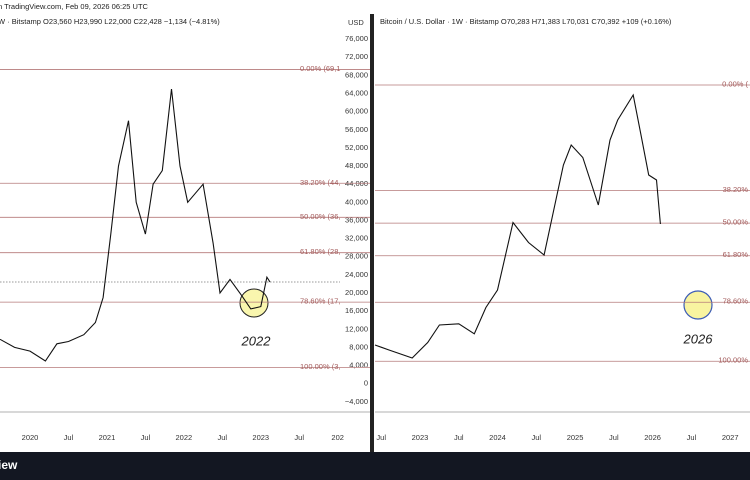  What do you see at coordinates (730, 437) in the screenshot?
I see `x-tick-label: 2027` at bounding box center [730, 437].